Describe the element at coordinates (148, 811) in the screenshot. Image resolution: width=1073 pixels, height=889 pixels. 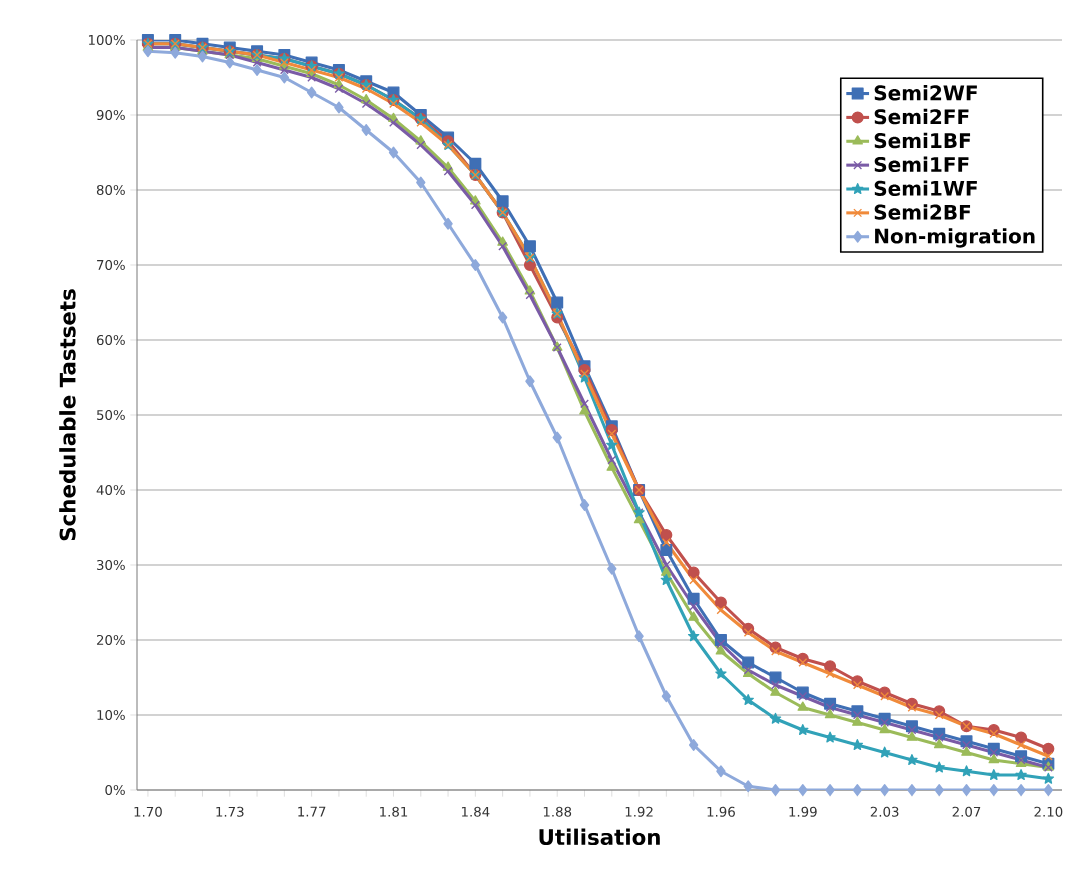
I see `x-tick-label: 1.70` at that location.